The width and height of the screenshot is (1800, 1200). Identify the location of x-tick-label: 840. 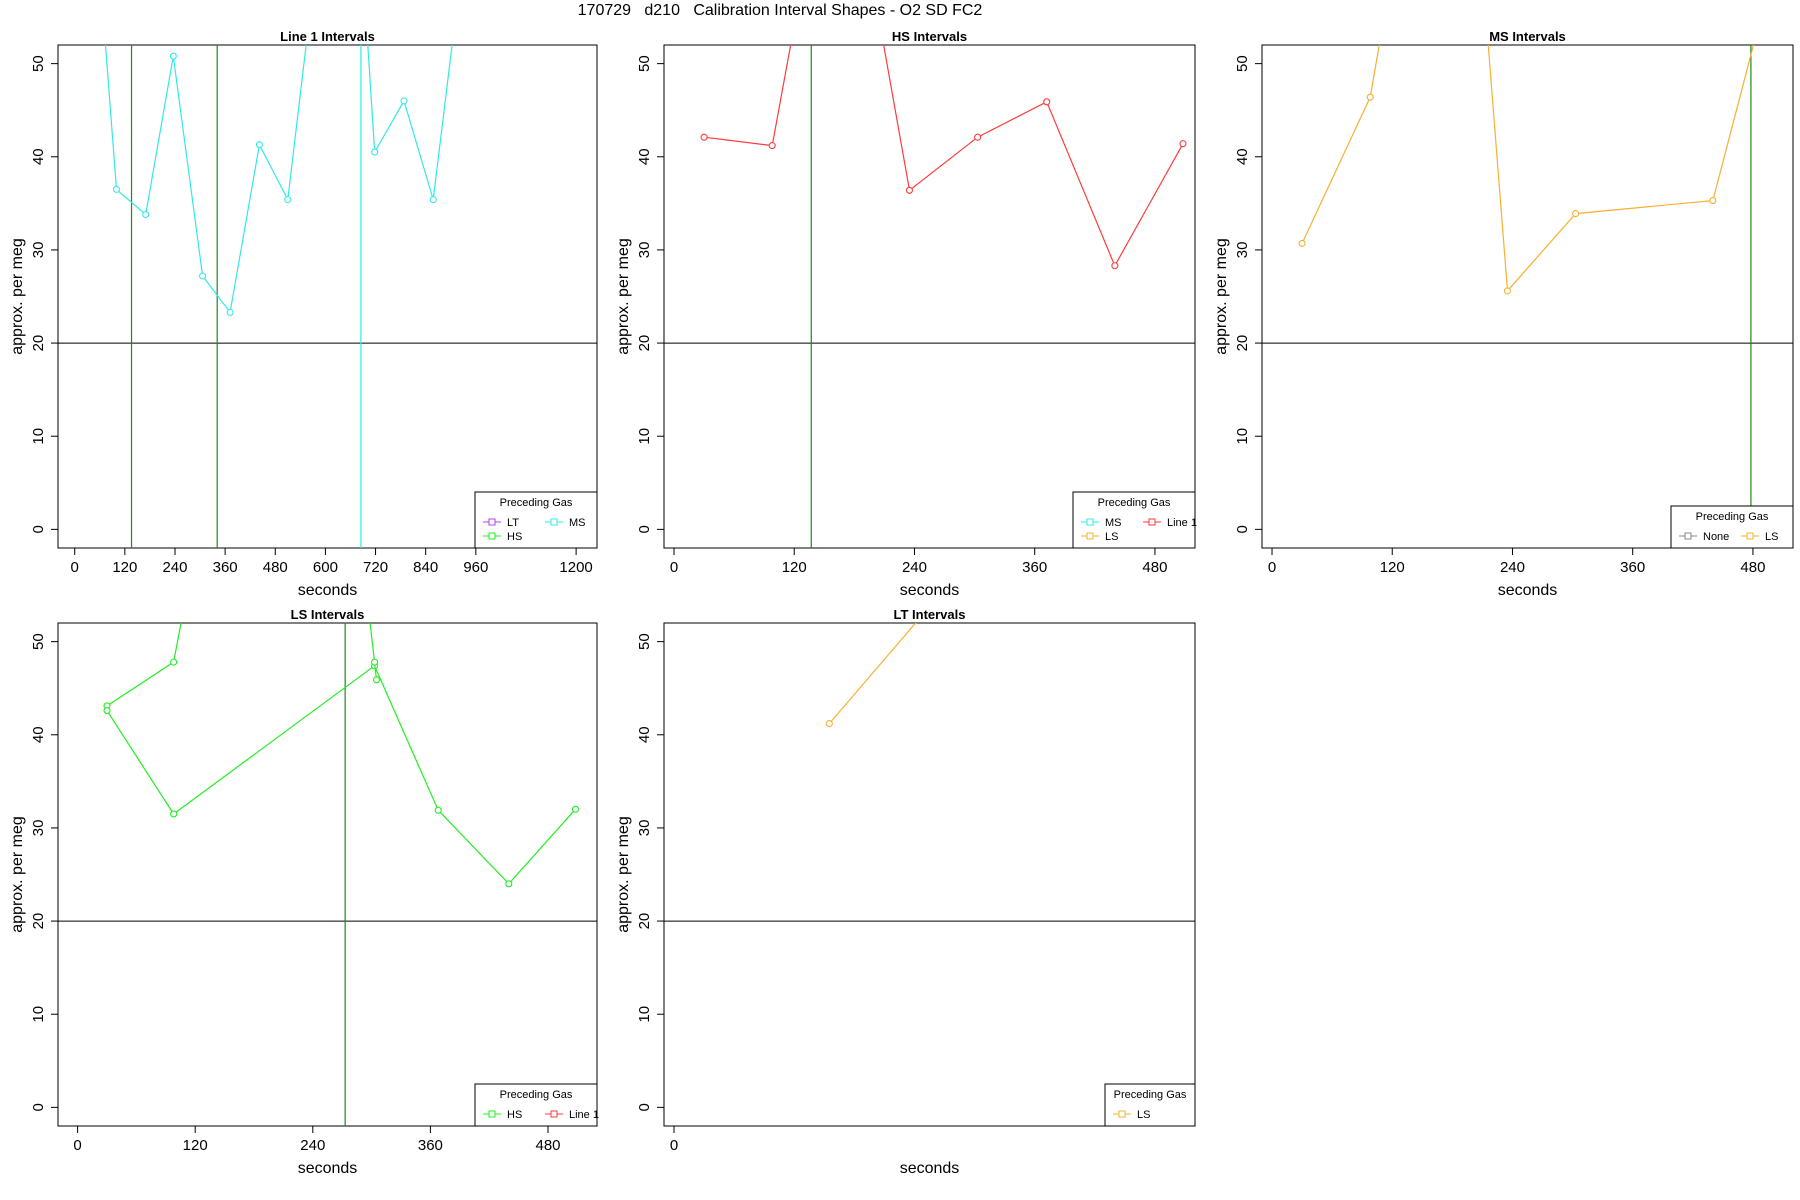
(425, 567).